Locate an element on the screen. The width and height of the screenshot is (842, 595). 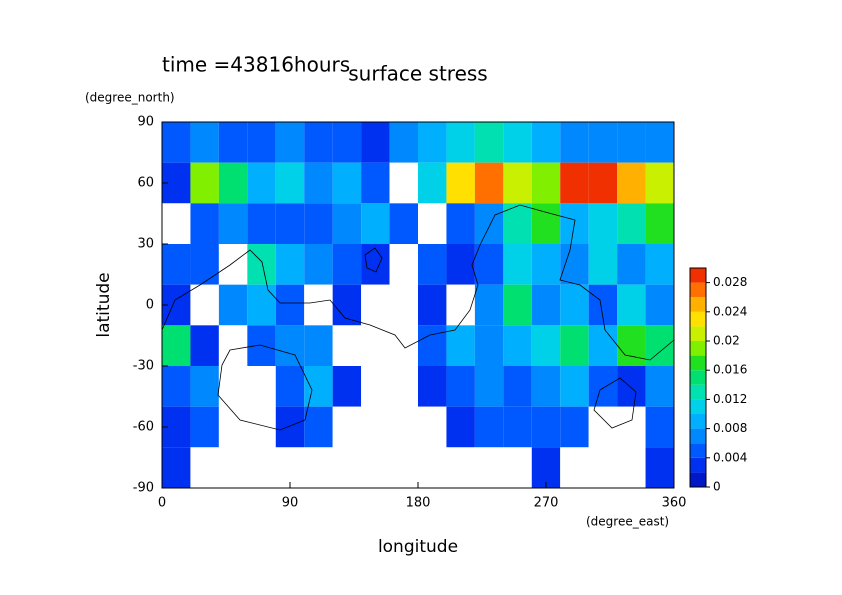
y-tick-label: -30 is located at coordinates (143, 366).